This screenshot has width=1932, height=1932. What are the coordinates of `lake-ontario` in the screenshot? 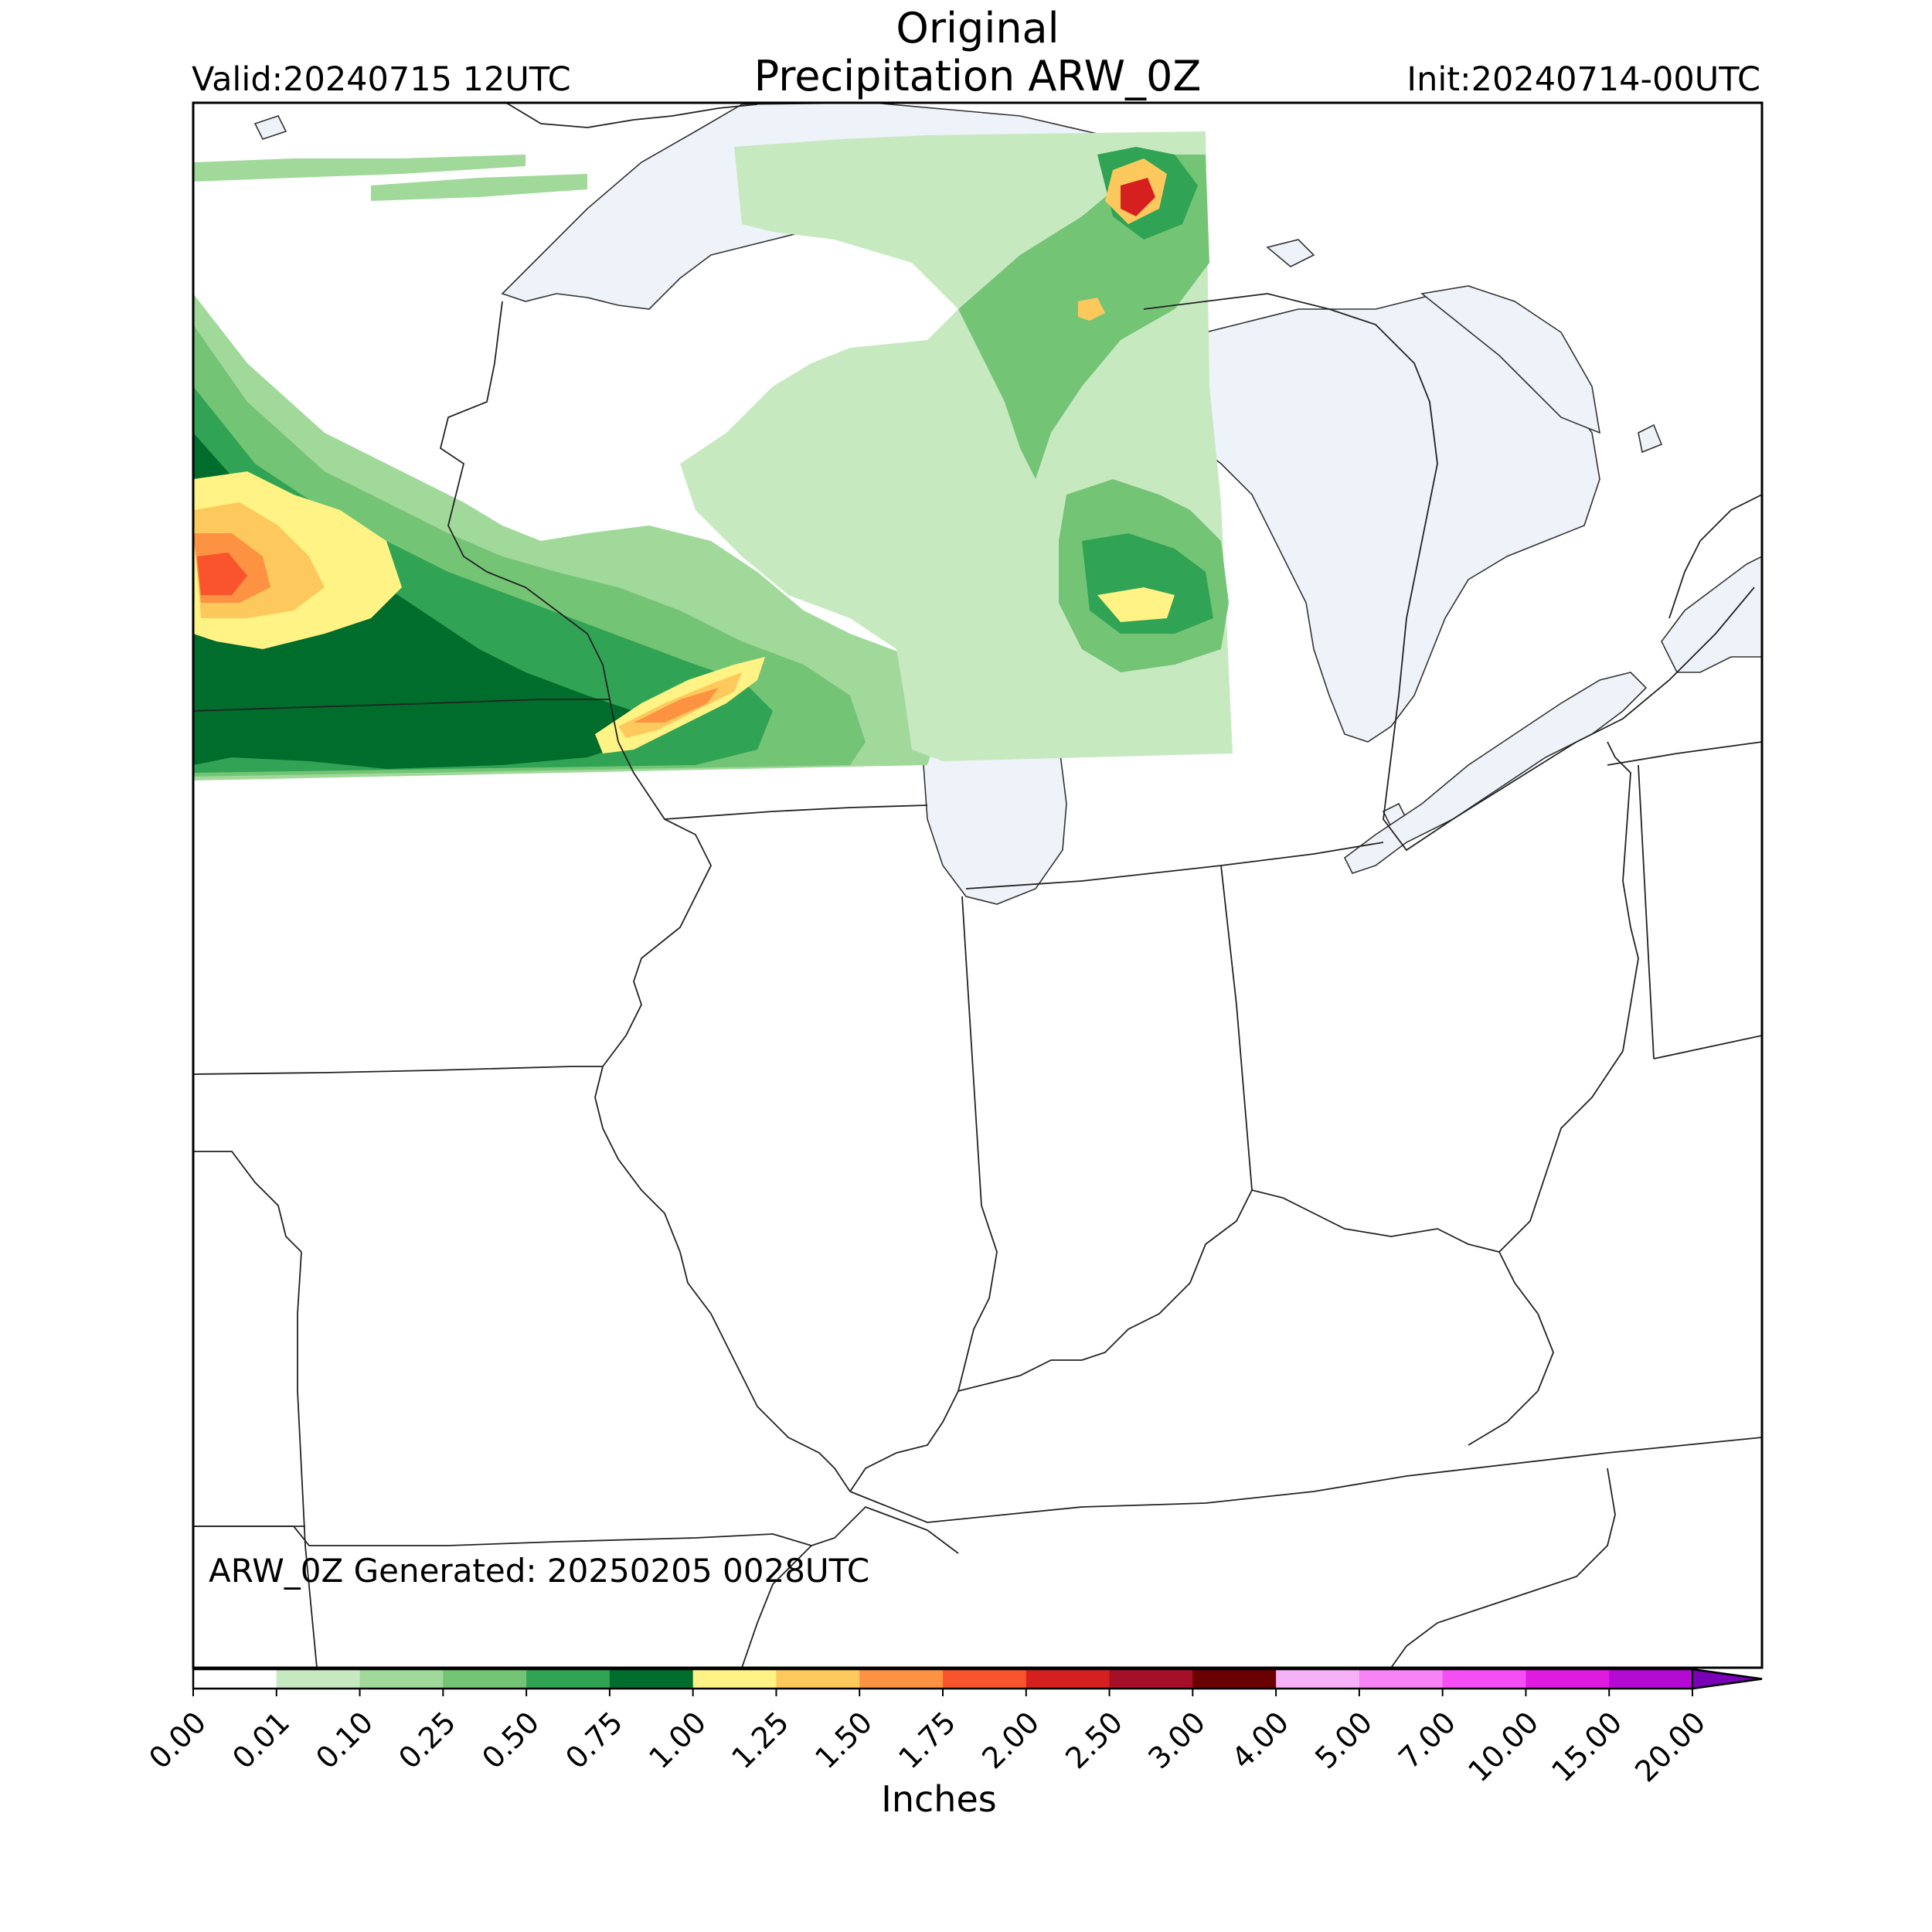 It's located at (1712, 614).